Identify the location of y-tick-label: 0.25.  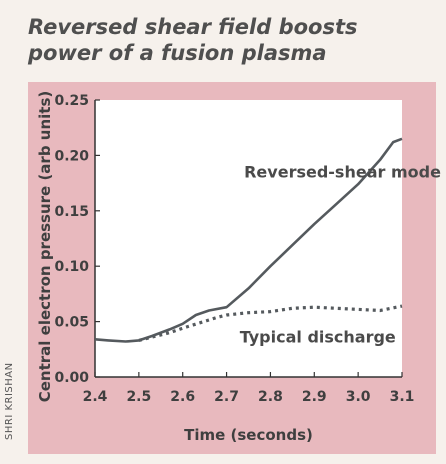
(71, 101).